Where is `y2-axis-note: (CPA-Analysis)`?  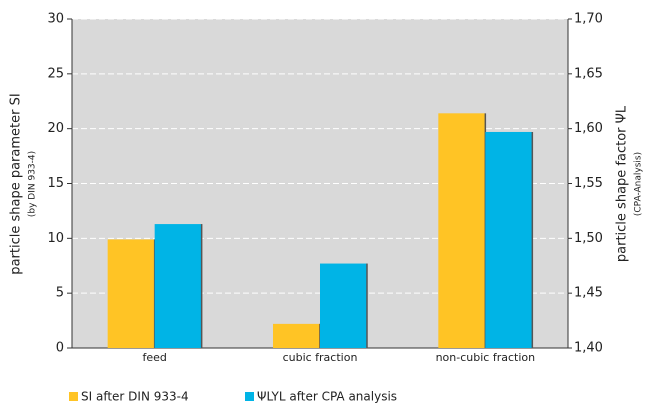 y2-axis-note: (CPA-Analysis) is located at coordinates (639, 184).